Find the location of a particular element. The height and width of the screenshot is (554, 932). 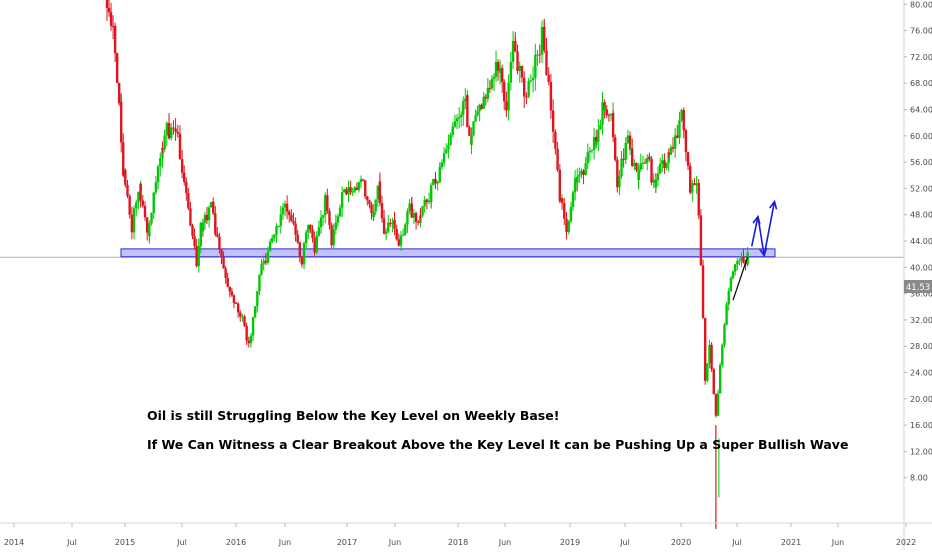

y-tick-label: 76.00 is located at coordinates (921, 31).